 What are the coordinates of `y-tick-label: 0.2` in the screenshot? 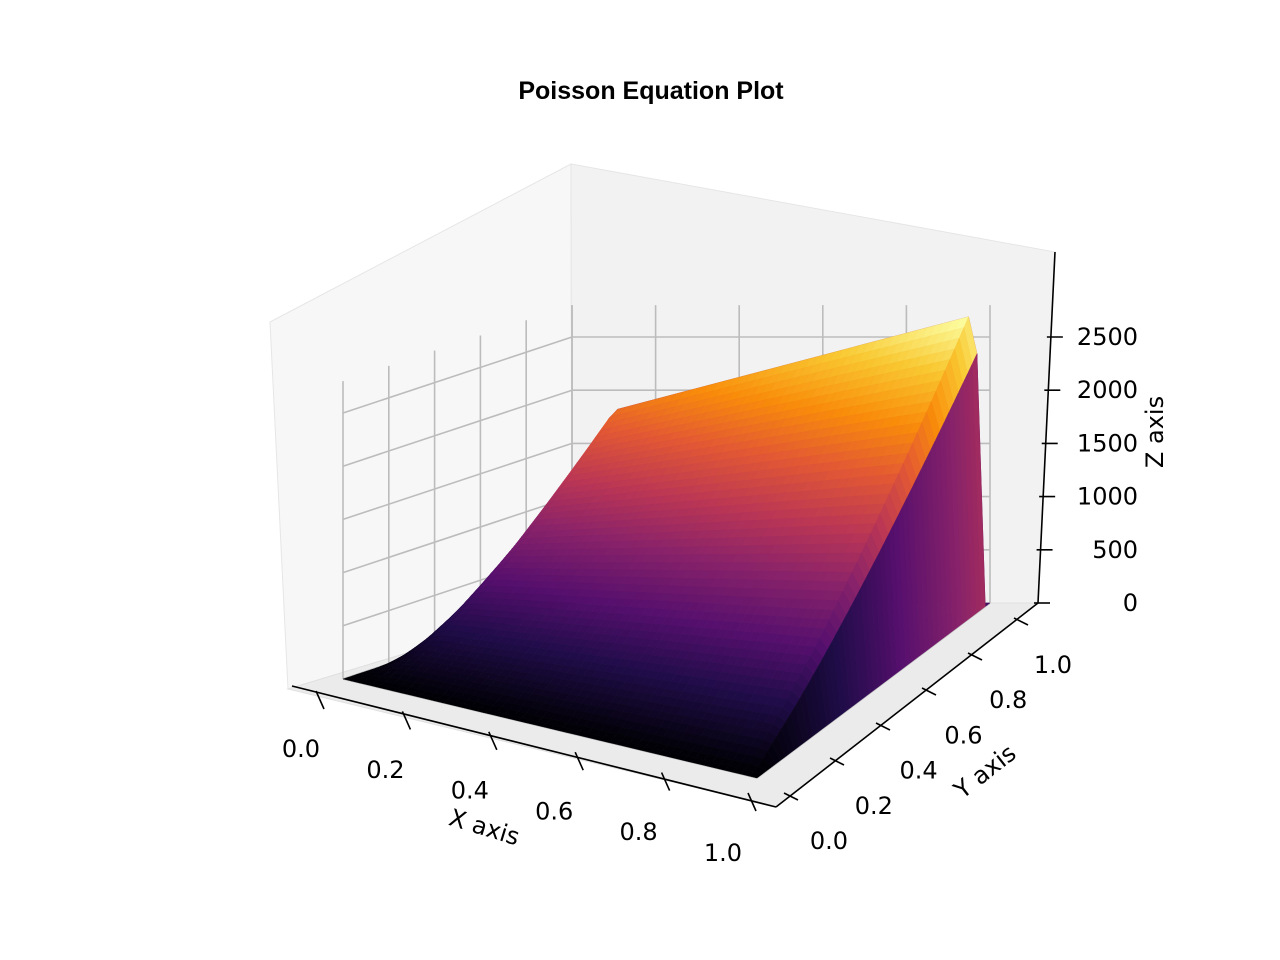 It's located at (874, 806).